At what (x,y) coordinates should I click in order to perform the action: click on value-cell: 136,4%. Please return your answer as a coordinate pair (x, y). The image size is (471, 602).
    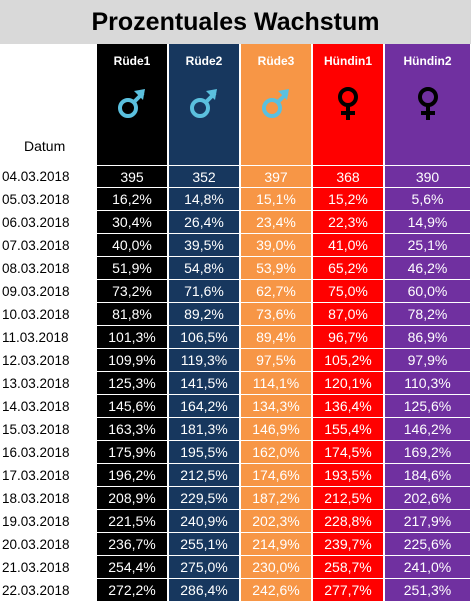
    Looking at the image, I should click on (348, 406).